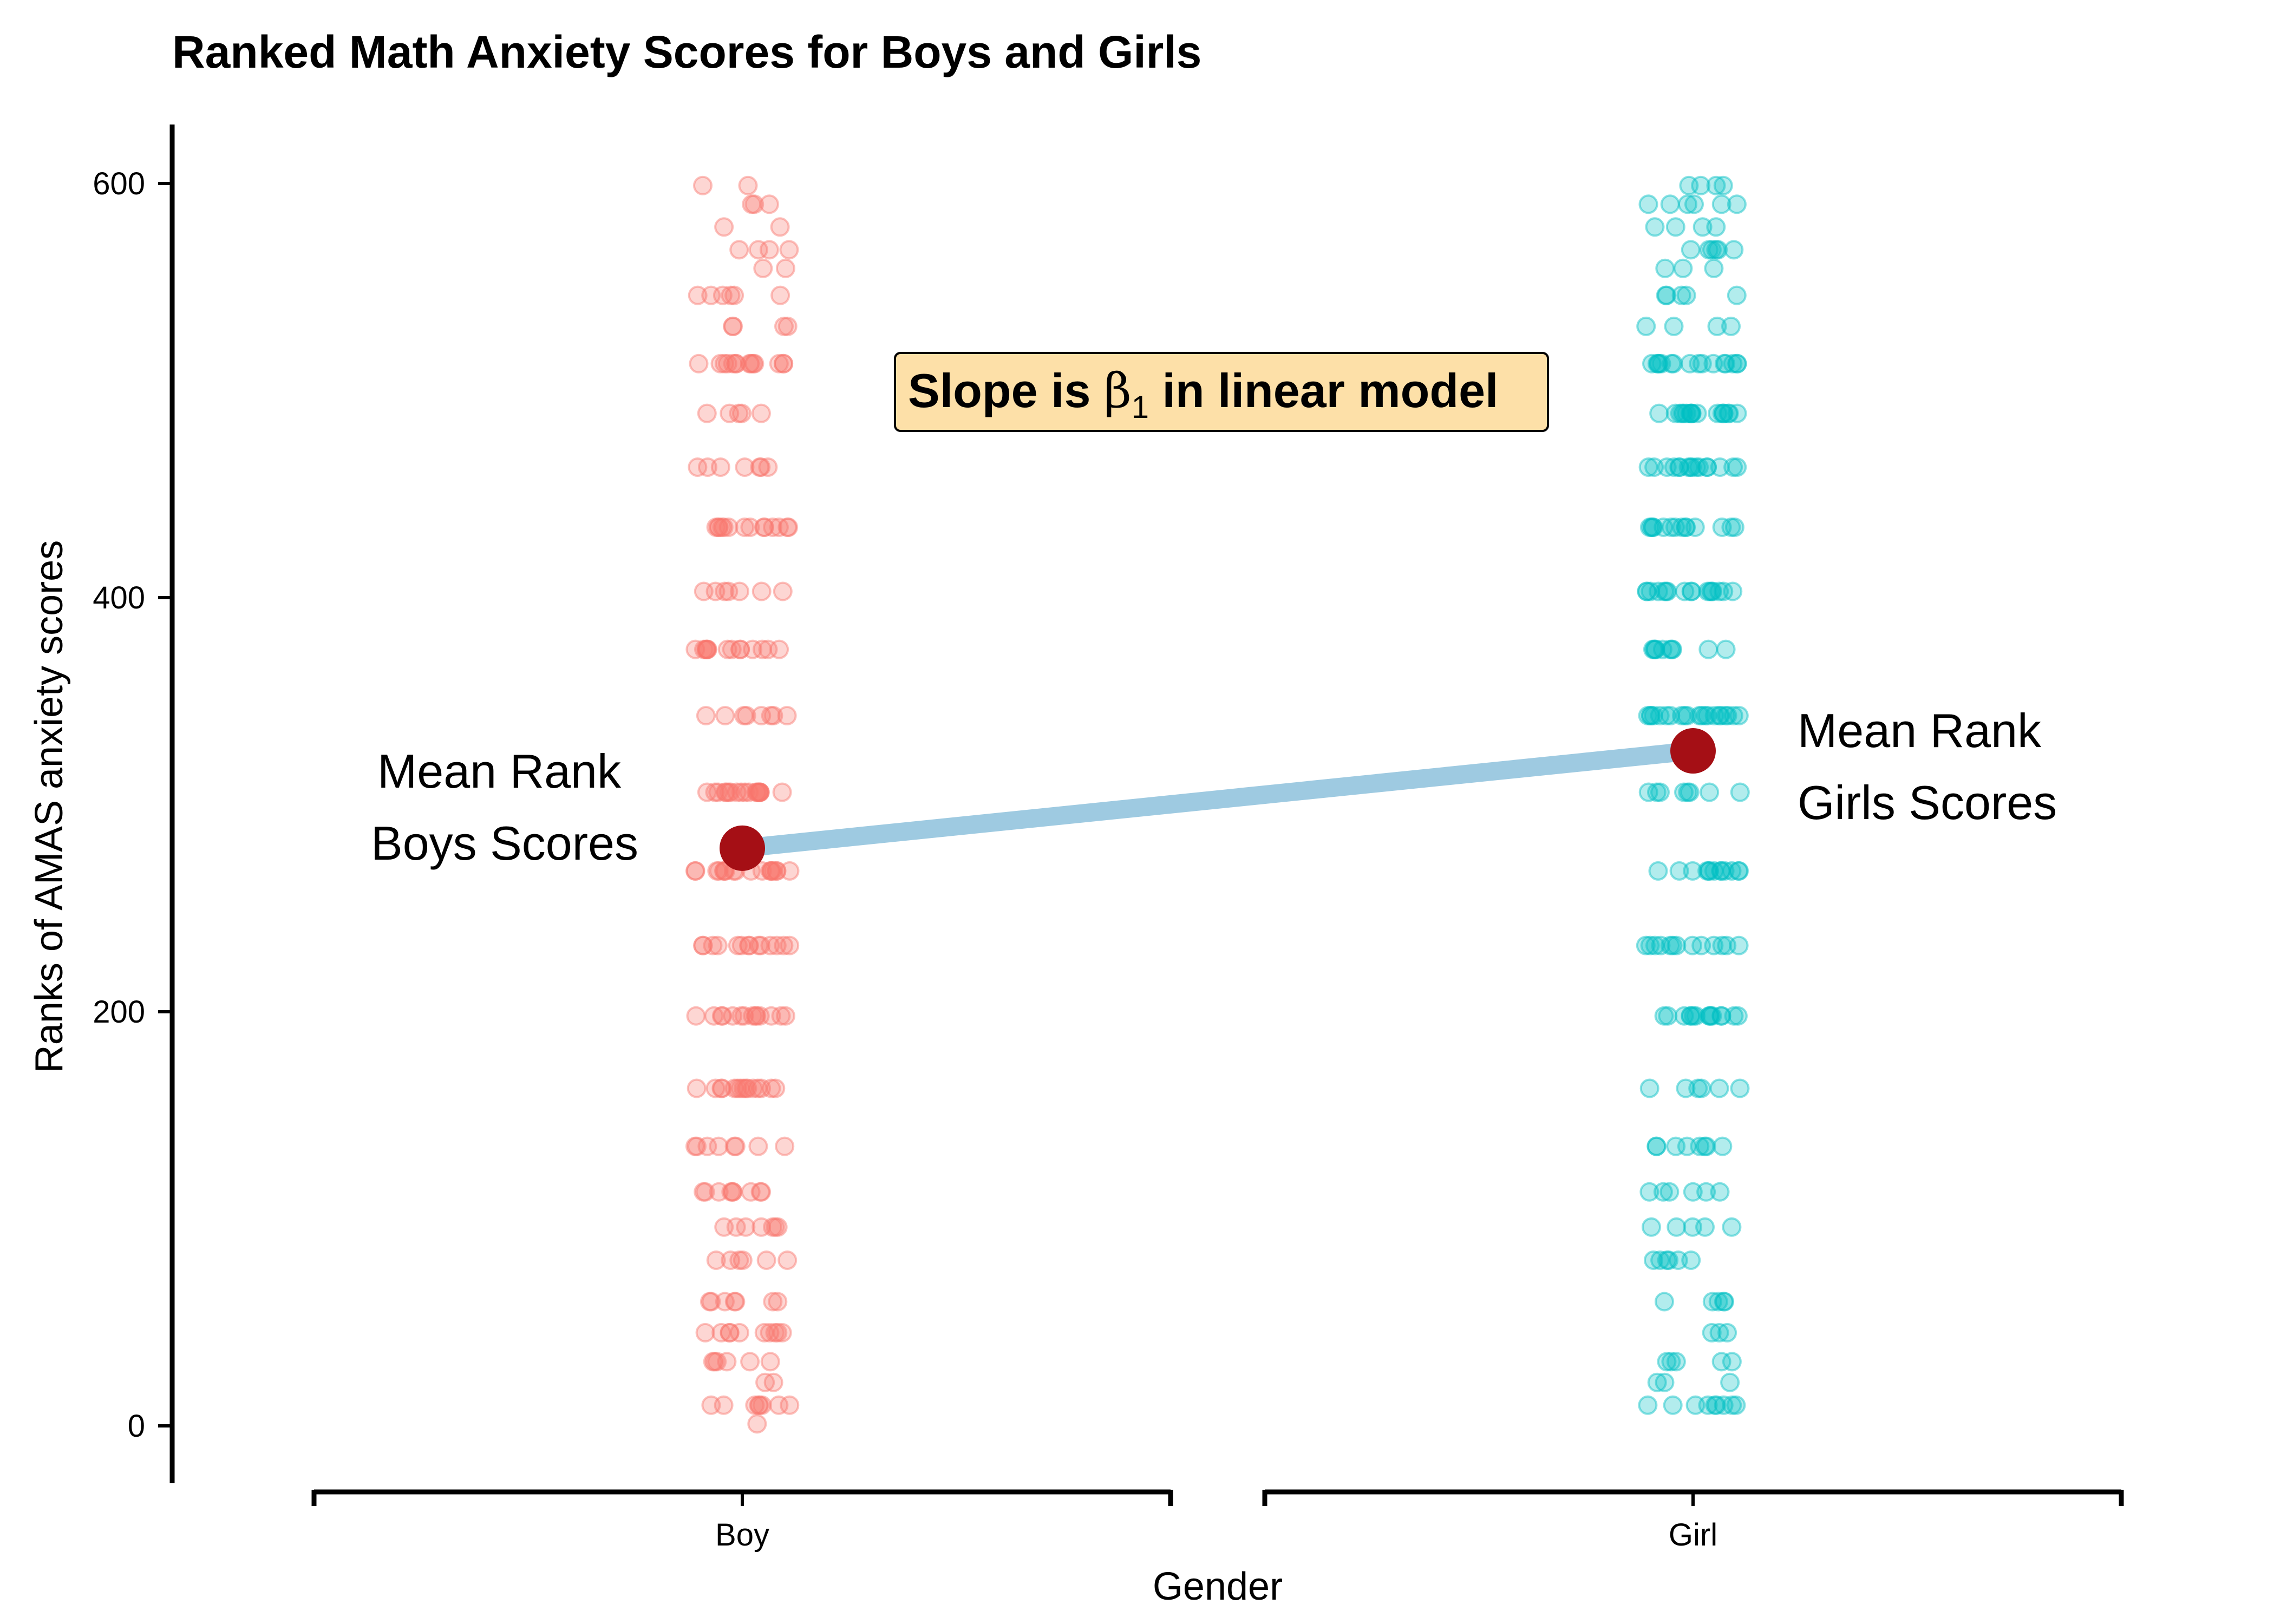  What do you see at coordinates (1928, 802) in the screenshot?
I see `annotation-girl-line2: Girls Scores` at bounding box center [1928, 802].